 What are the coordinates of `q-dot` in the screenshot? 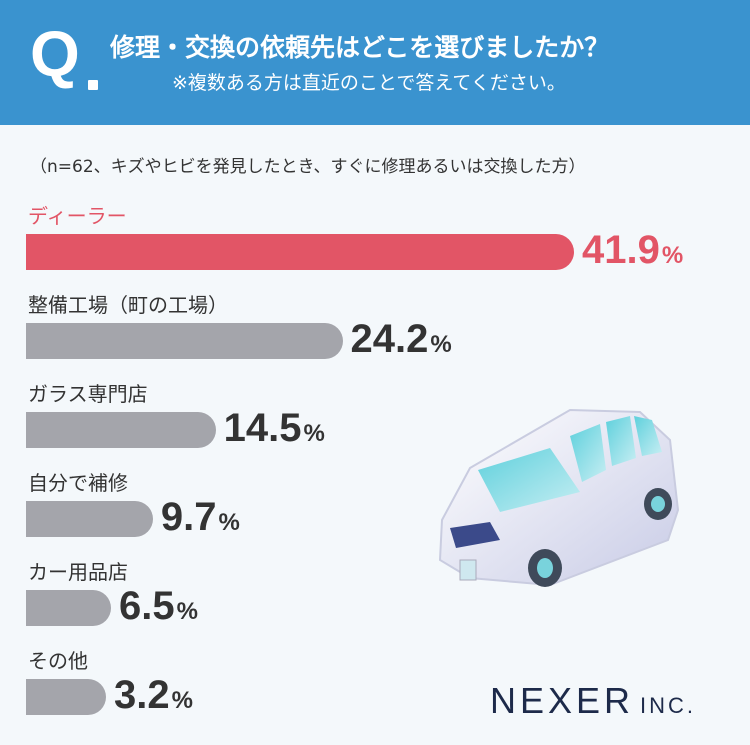 It's located at (93, 85).